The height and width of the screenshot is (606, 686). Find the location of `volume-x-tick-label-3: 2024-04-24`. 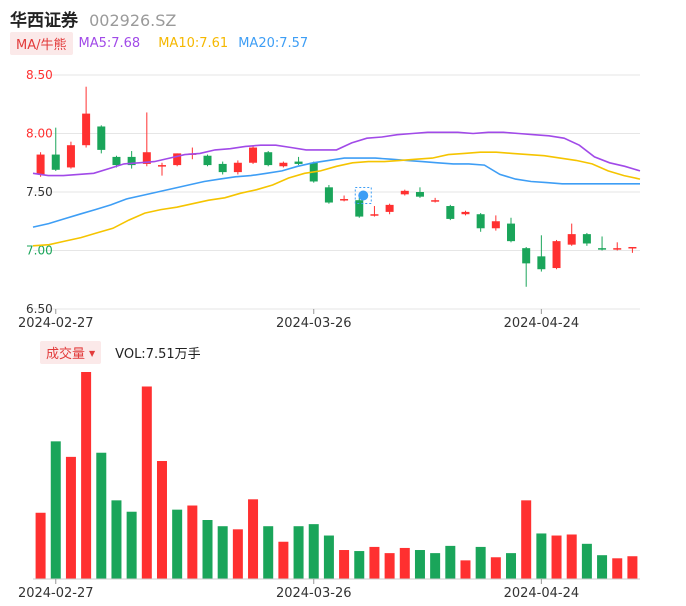

volume-x-tick-label-3: 2024-04-24 is located at coordinates (542, 593).